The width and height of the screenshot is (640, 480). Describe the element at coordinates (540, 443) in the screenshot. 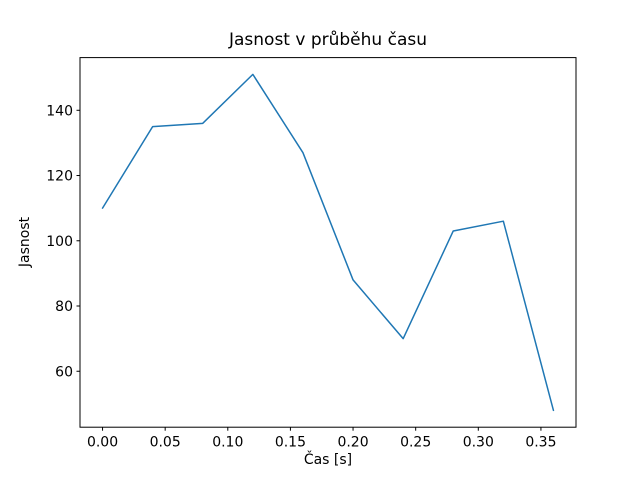

I see `x-tick-label: 0.35` at that location.